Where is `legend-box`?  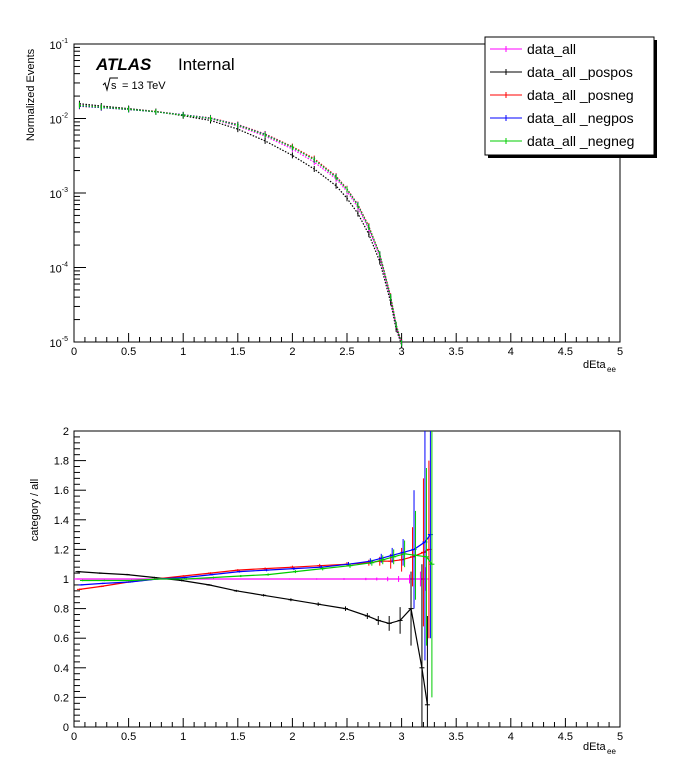
legend-box is located at coordinates (569, 96).